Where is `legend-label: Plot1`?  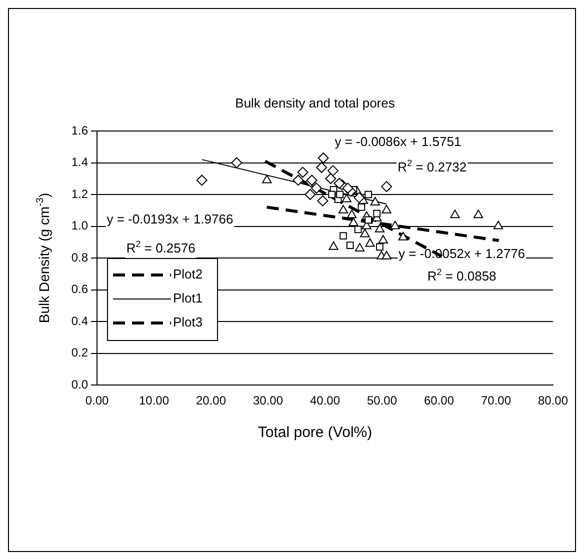
legend-label: Plot1 is located at coordinates (188, 298).